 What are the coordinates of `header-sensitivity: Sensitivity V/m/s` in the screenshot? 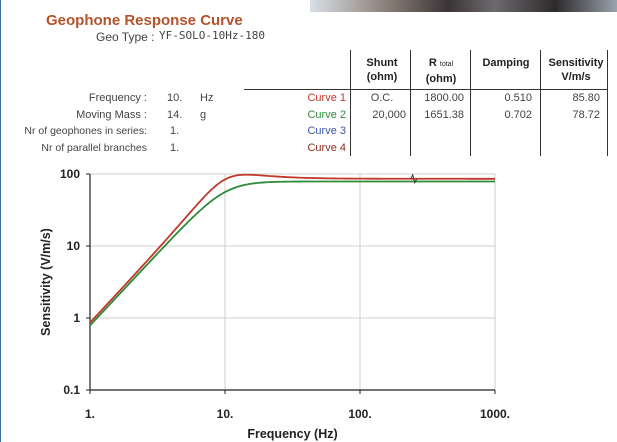 It's located at (576, 70).